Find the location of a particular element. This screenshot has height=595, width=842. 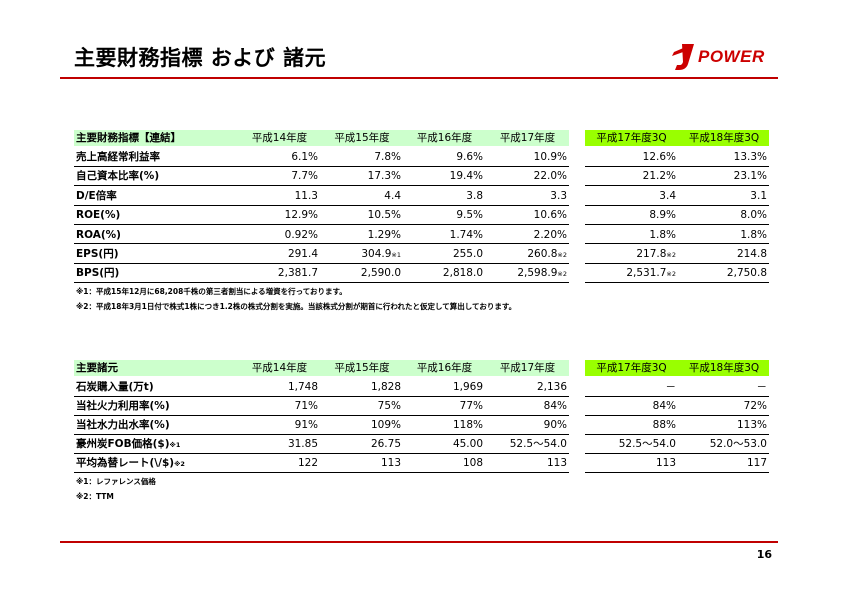

table-cell: 72% is located at coordinates (724, 406).